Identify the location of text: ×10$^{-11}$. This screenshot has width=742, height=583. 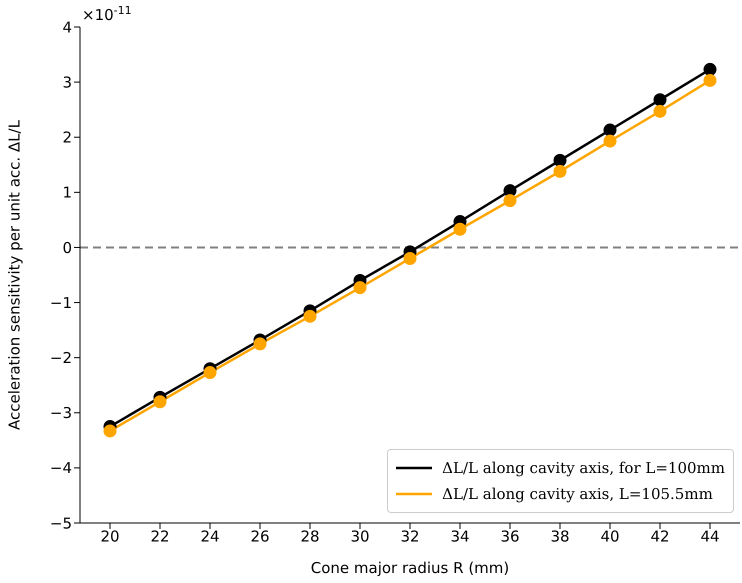
(107, 14).